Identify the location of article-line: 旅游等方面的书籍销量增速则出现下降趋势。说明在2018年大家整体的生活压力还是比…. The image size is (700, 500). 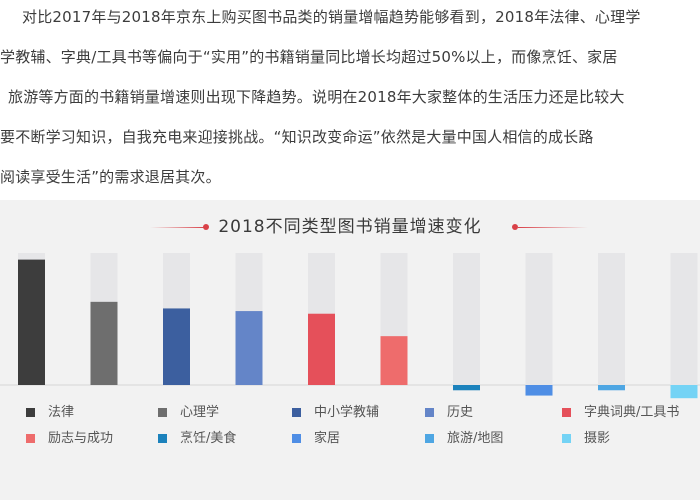
(316, 97).